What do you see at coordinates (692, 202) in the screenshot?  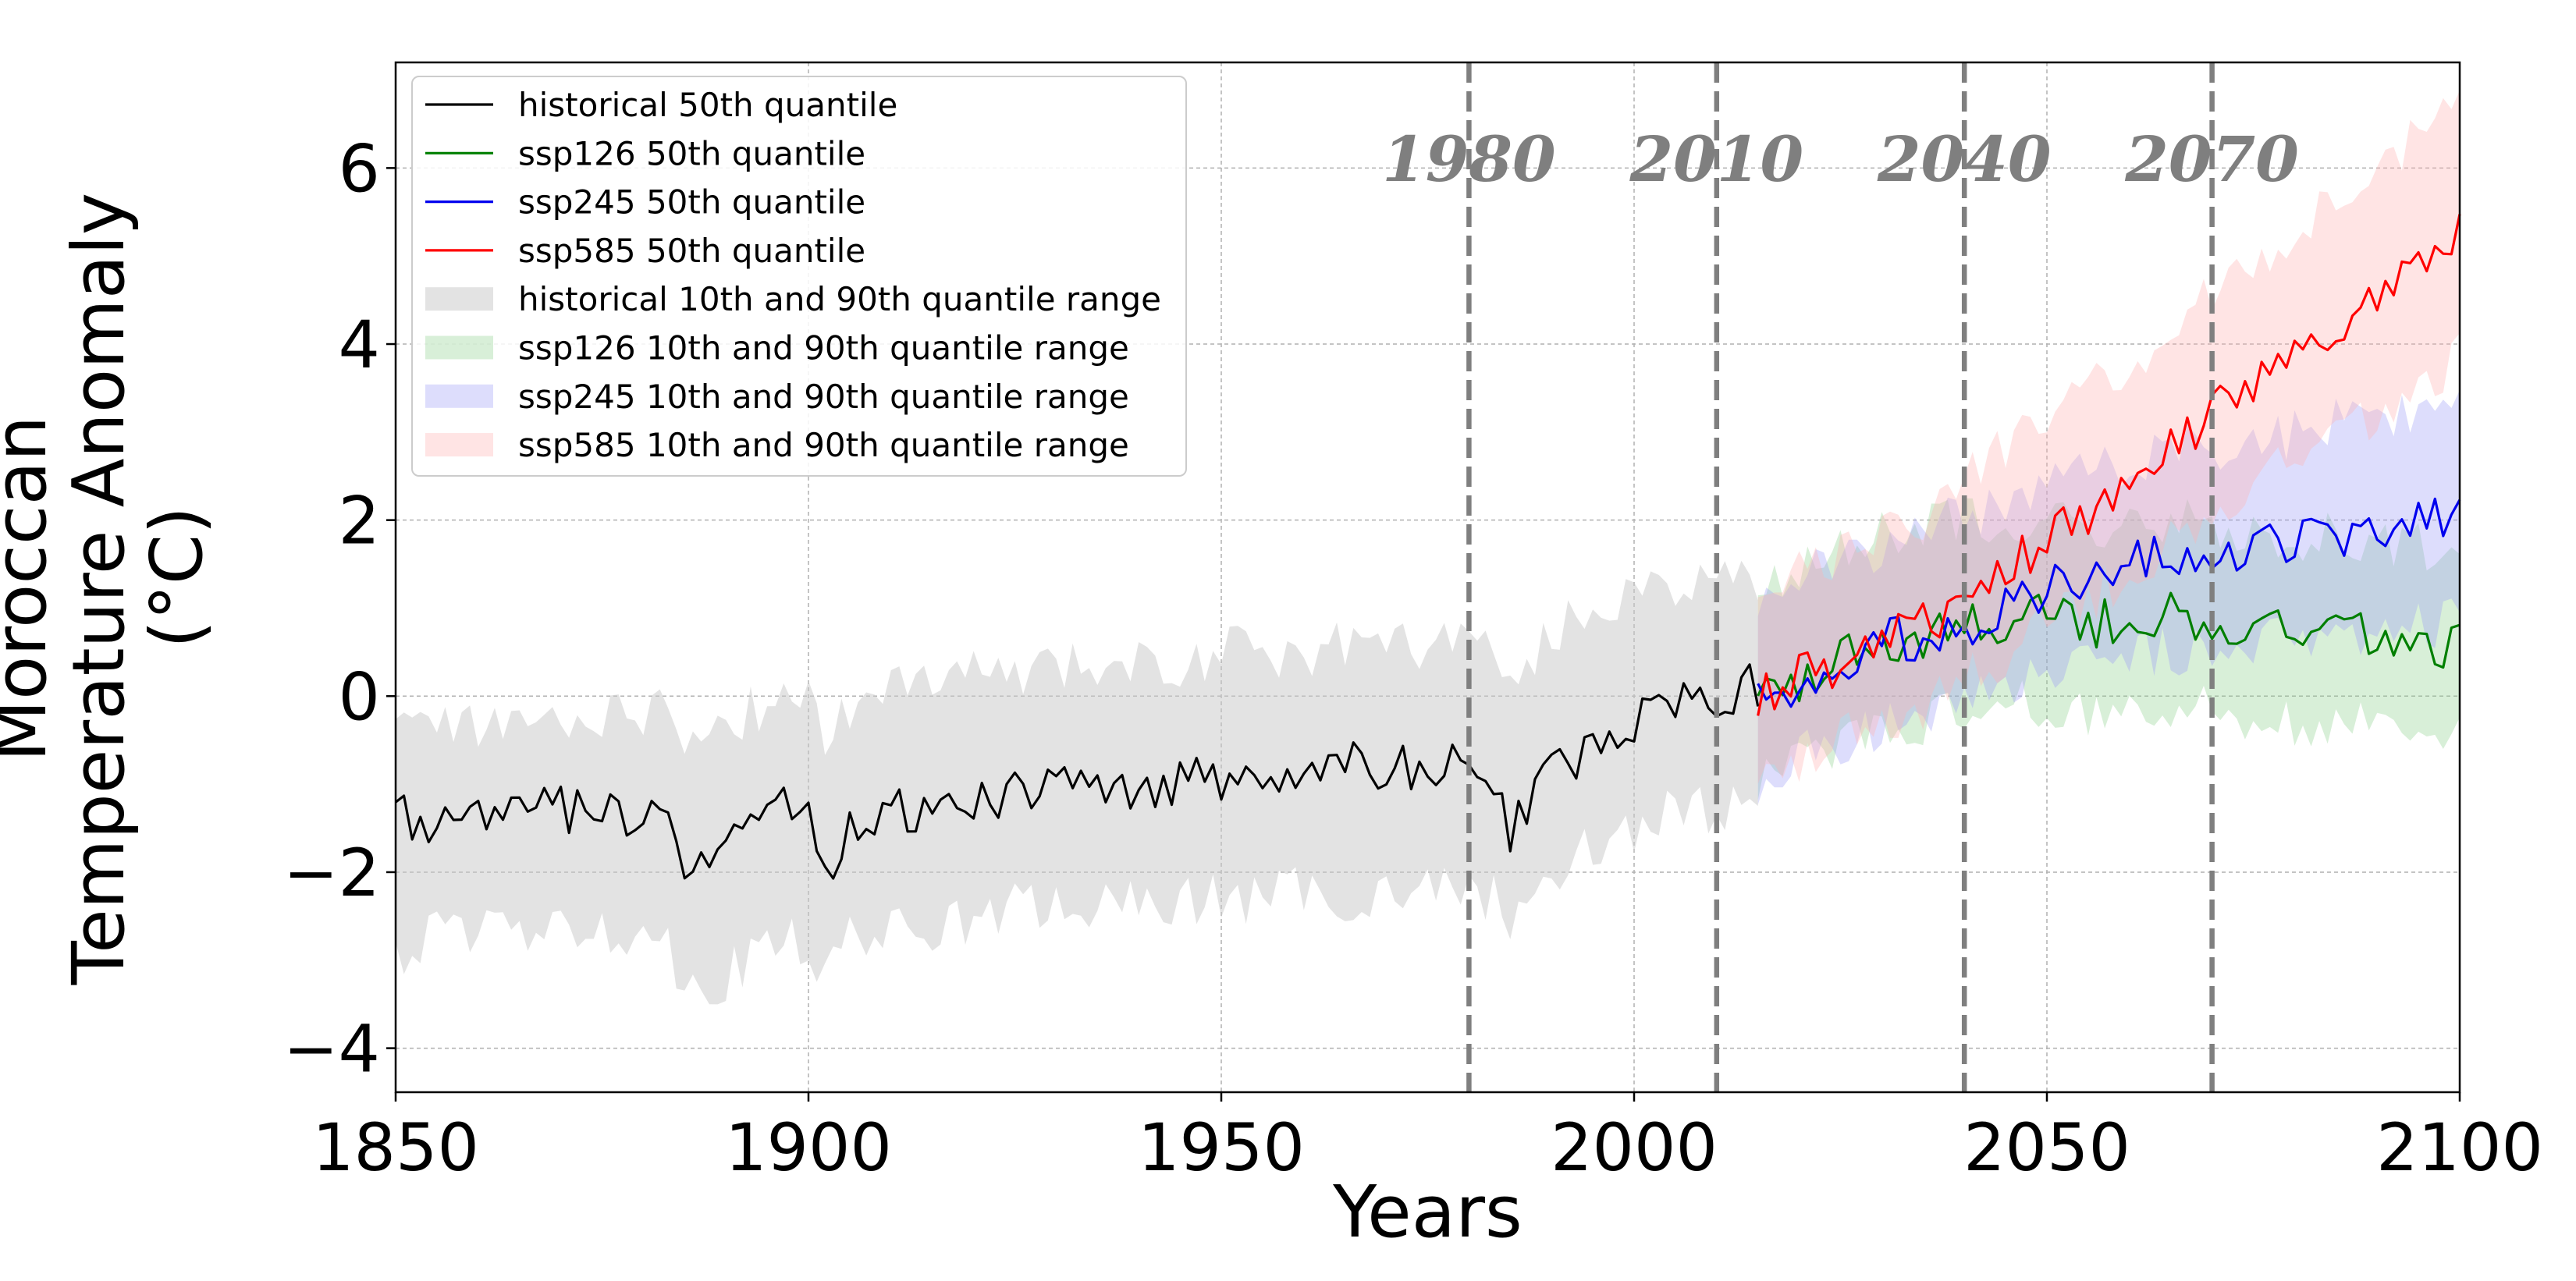 I see `ssp245-legend-label: ssp245 50th quantile` at bounding box center [692, 202].